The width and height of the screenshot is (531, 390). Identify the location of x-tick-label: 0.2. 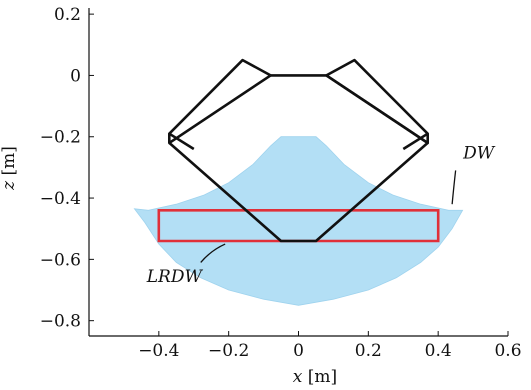
(368, 351).